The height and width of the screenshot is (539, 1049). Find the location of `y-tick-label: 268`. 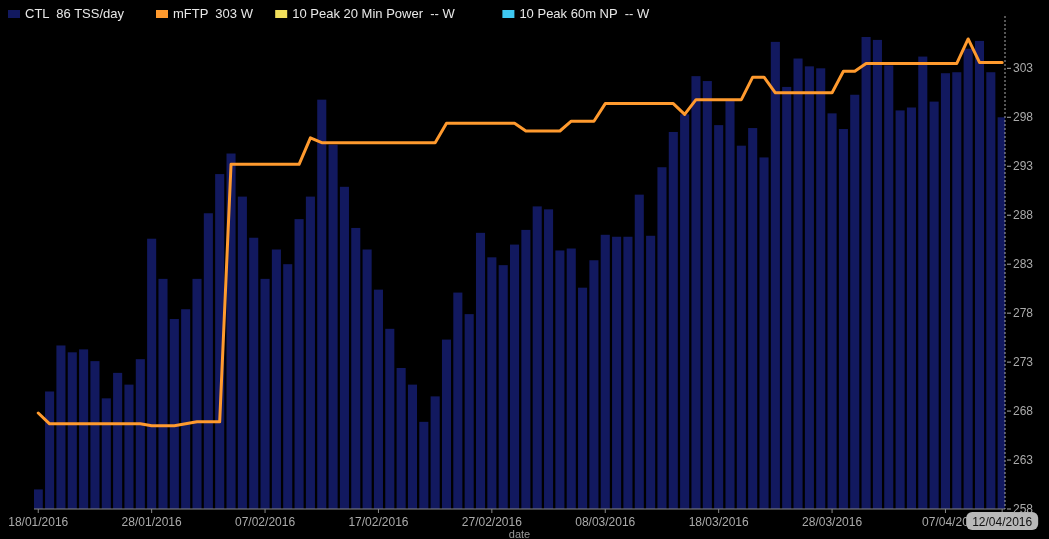

y-tick-label: 268 is located at coordinates (1023, 411).